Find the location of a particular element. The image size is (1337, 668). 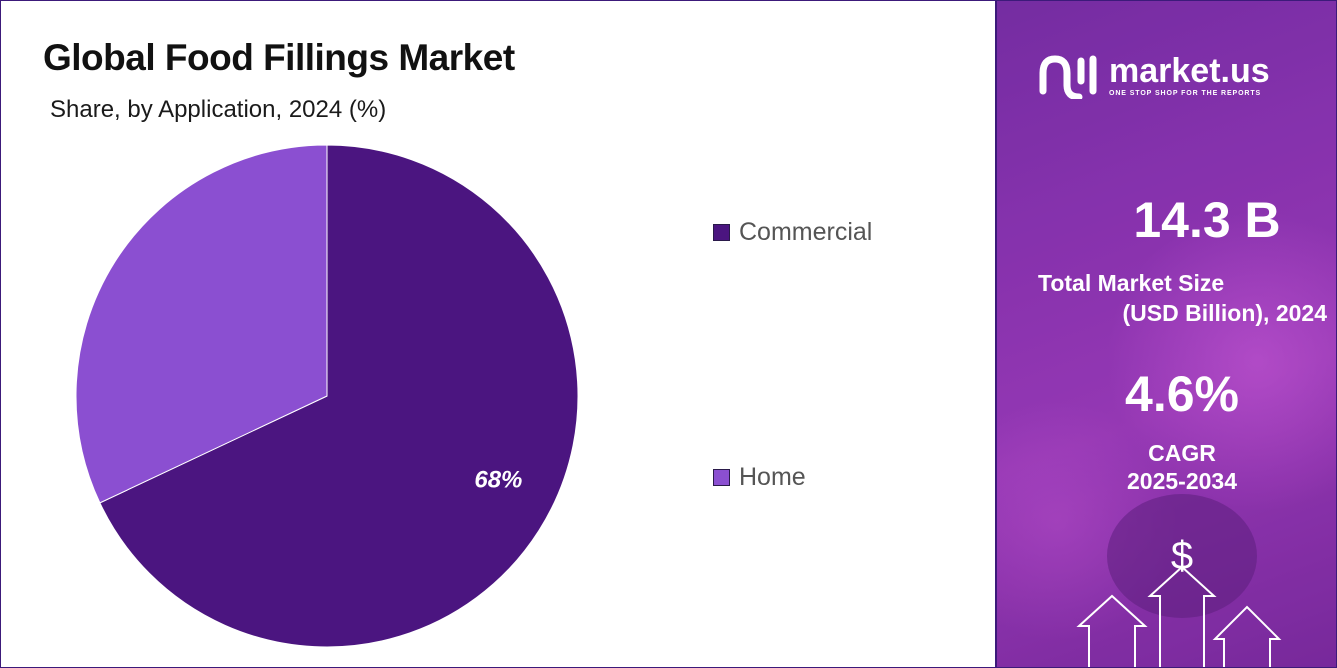

market-size-value: 14.3 B is located at coordinates (1207, 220).